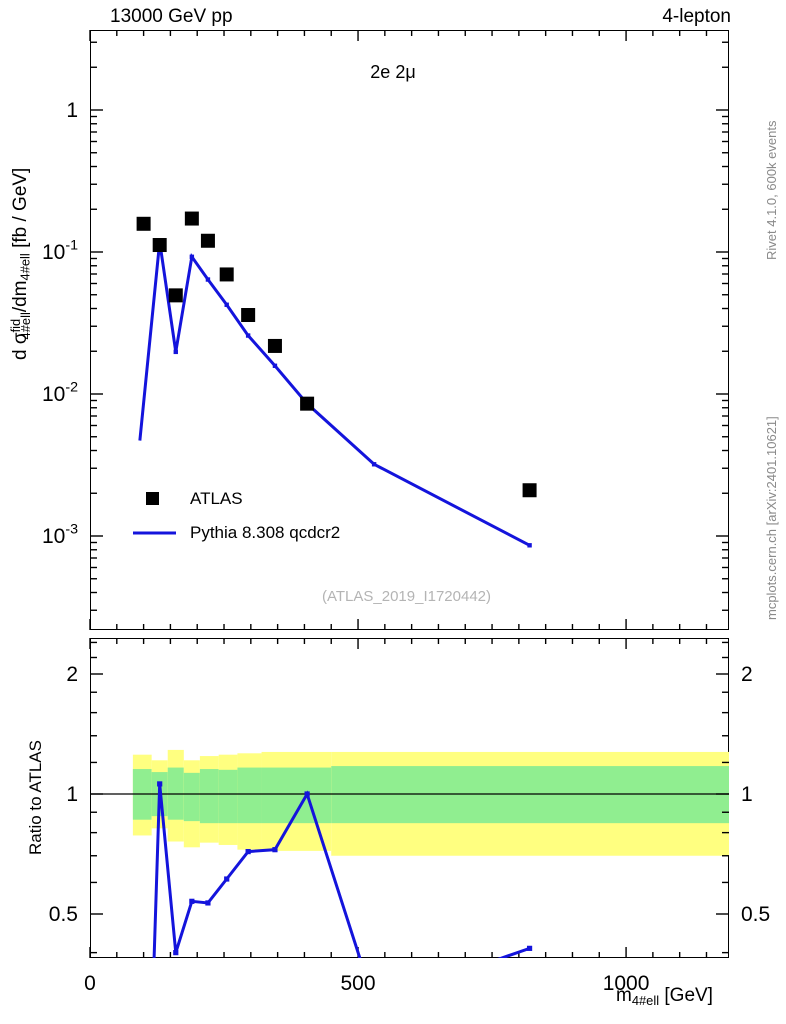 This screenshot has height=1024, width=786. What do you see at coordinates (90, 983) in the screenshot?
I see `x-tick-label: 0` at bounding box center [90, 983].